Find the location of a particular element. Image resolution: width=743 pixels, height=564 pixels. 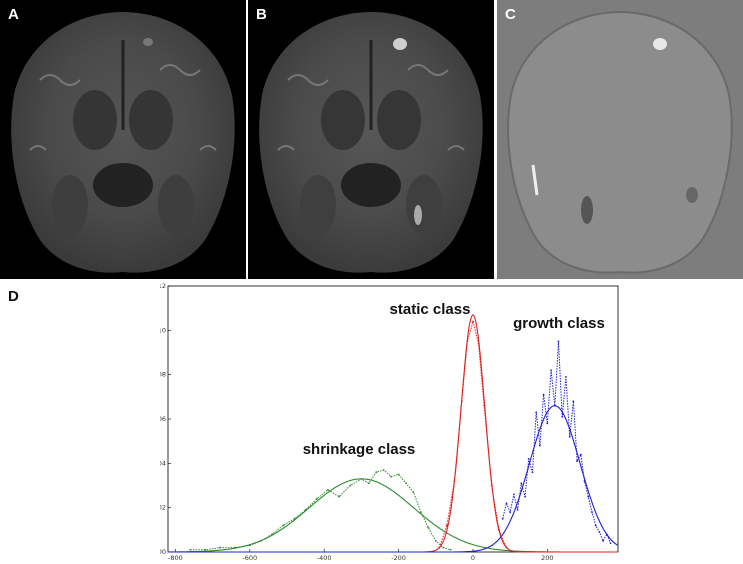

annotation-static-class: static class is located at coordinates (430, 309).